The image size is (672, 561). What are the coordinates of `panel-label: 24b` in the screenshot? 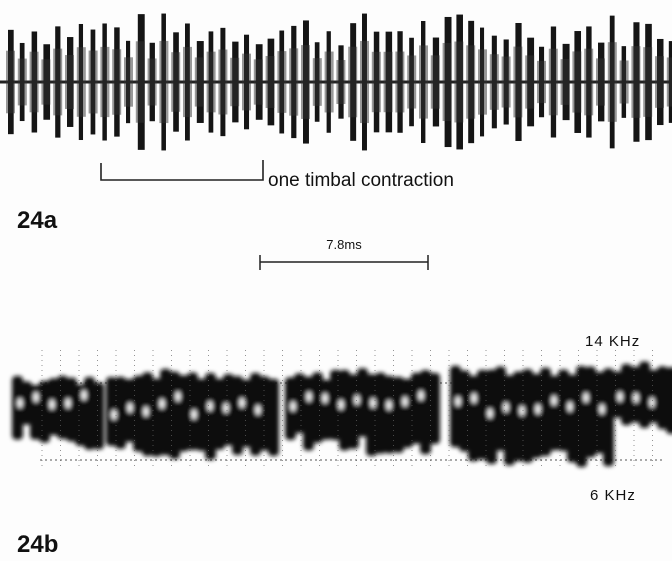 It's located at (37, 544).